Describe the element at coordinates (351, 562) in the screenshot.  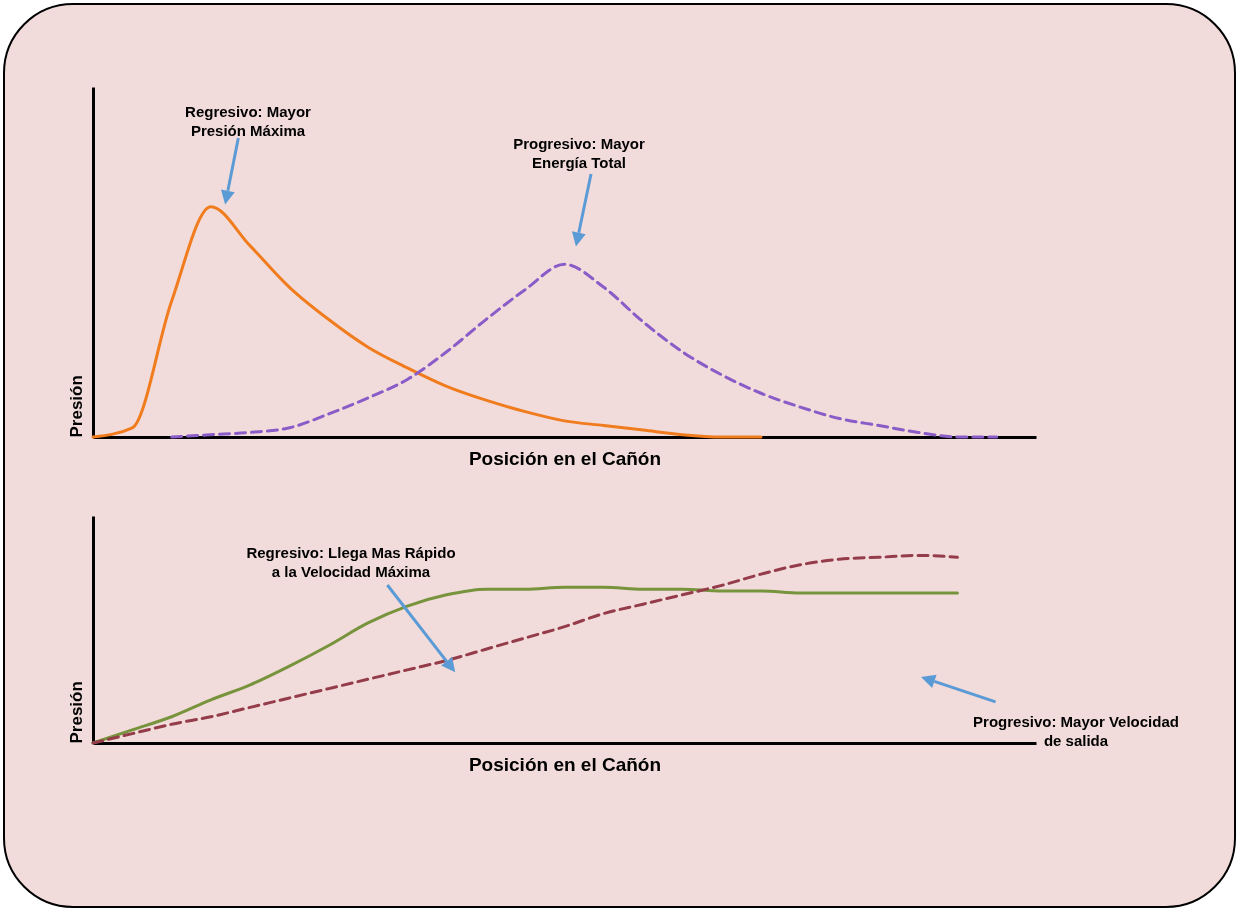
I see `annotation: Regresivo: Llega Mas Rápido a la Velocidad Máxima` at that location.